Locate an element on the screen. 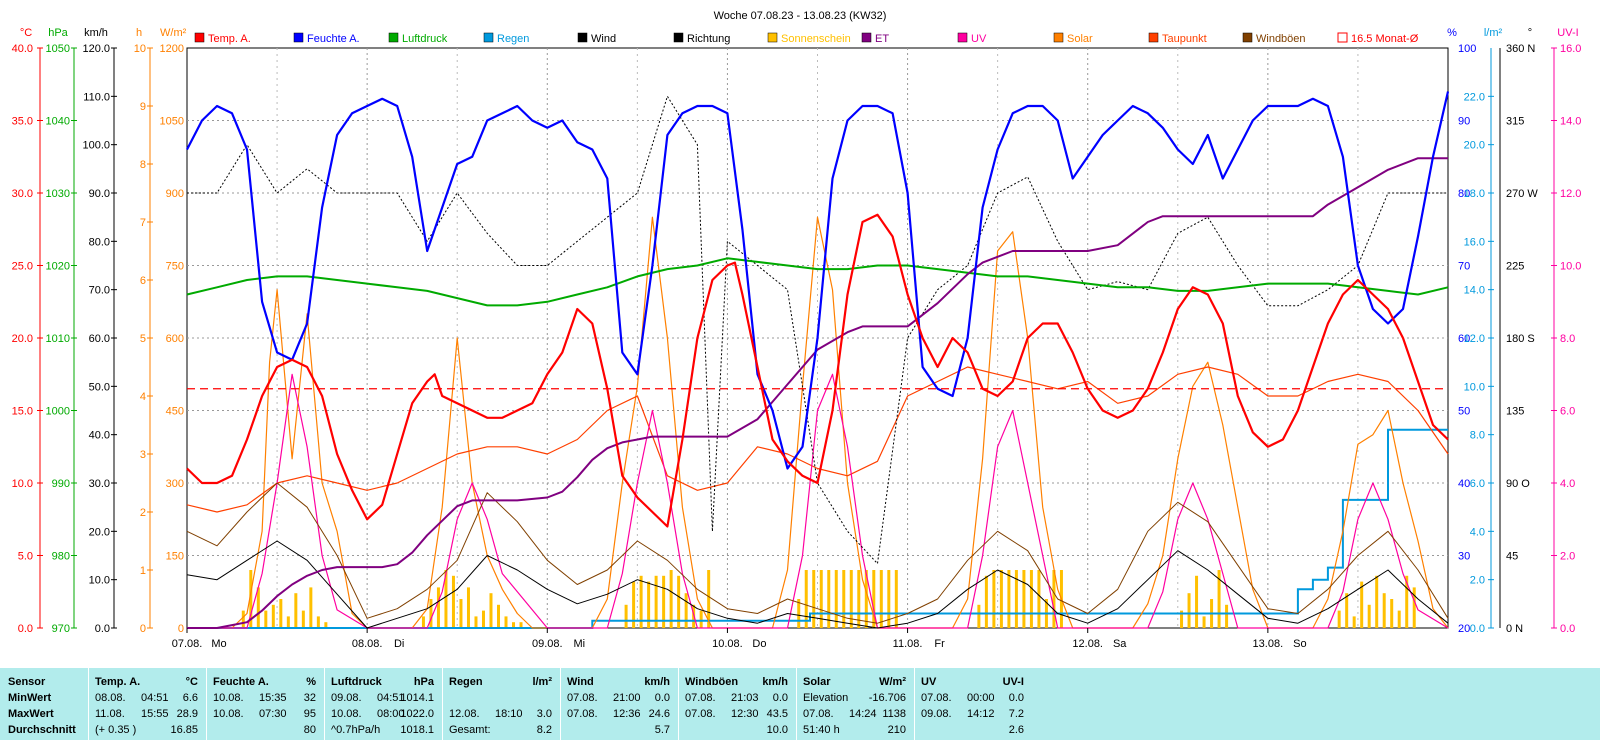  stats-cell-value: 1138 is located at coordinates (894, 714).